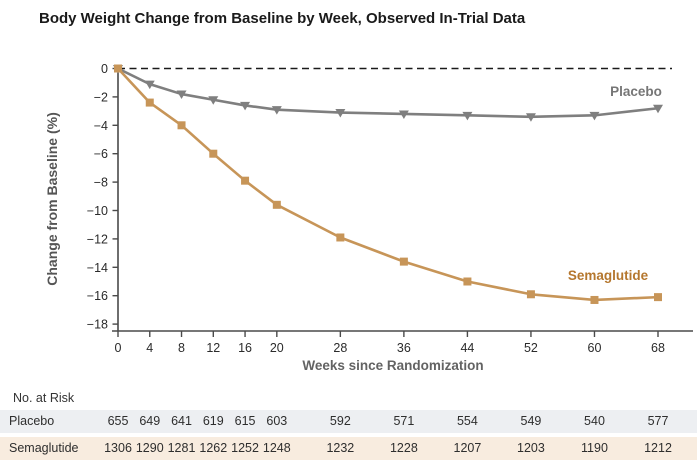 This screenshot has width=700, height=471. I want to click on at-risk-value: 603, so click(277, 421).